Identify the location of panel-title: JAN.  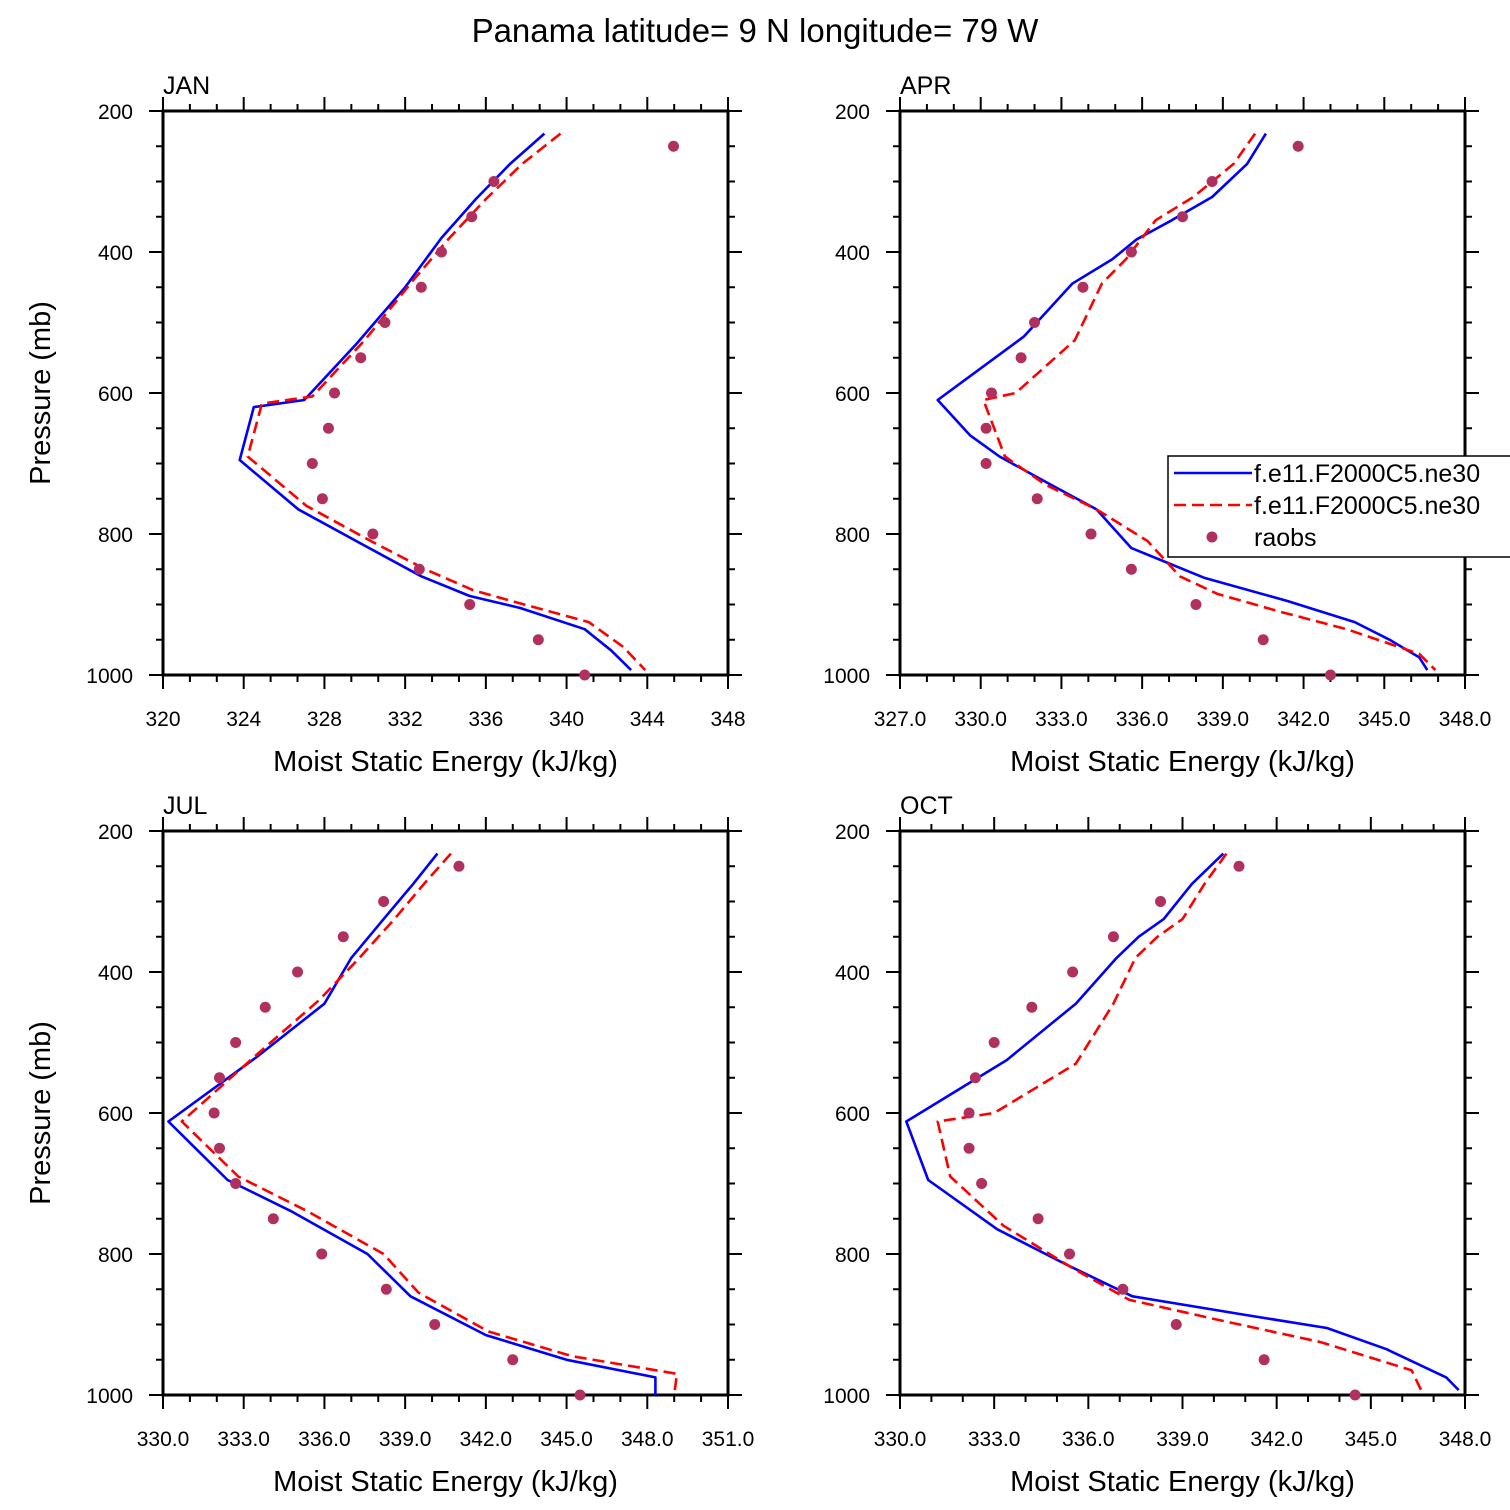
(186, 86).